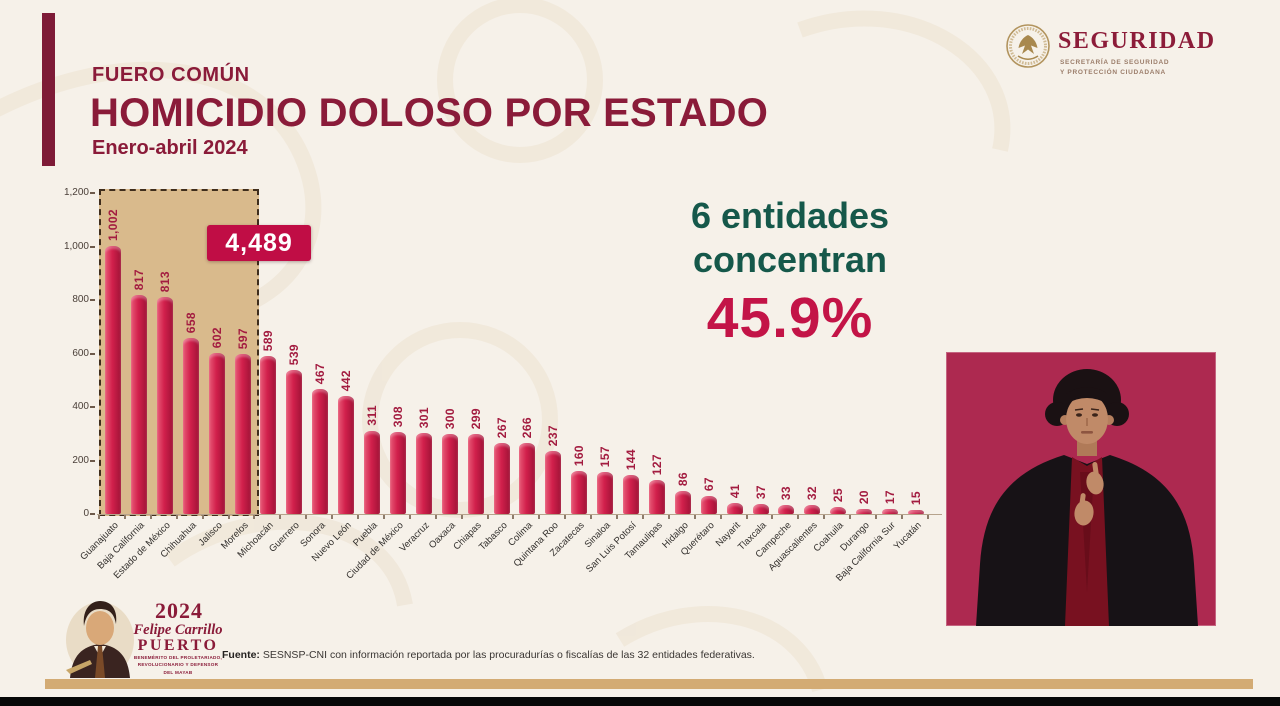 This screenshot has width=1280, height=706. I want to click on bar-value-label: 1,002, so click(113, 224).